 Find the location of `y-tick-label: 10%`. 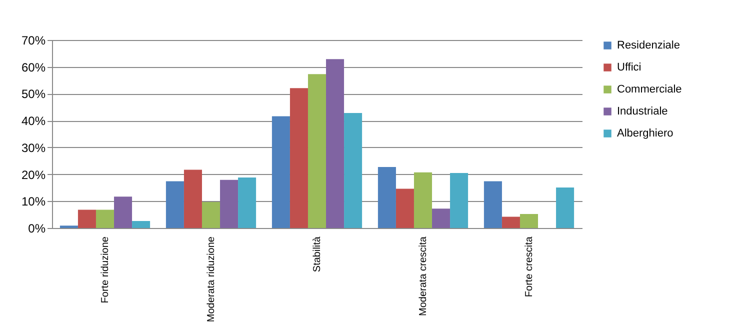

y-tick-label: 10% is located at coordinates (33, 201).